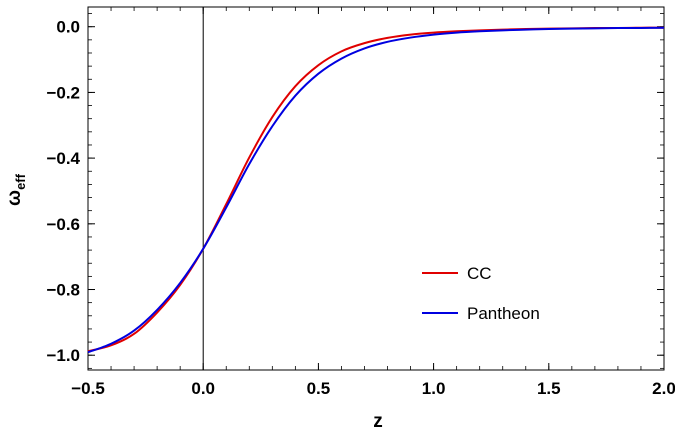  I want to click on legend: CC Pantheon, so click(481, 293).